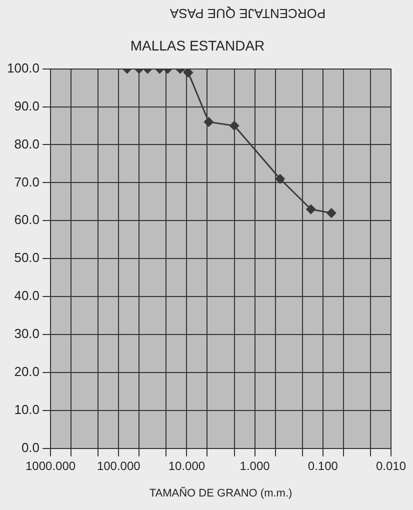 The image size is (413, 510). I want to click on x-tick-label: 10.000, so click(187, 465).